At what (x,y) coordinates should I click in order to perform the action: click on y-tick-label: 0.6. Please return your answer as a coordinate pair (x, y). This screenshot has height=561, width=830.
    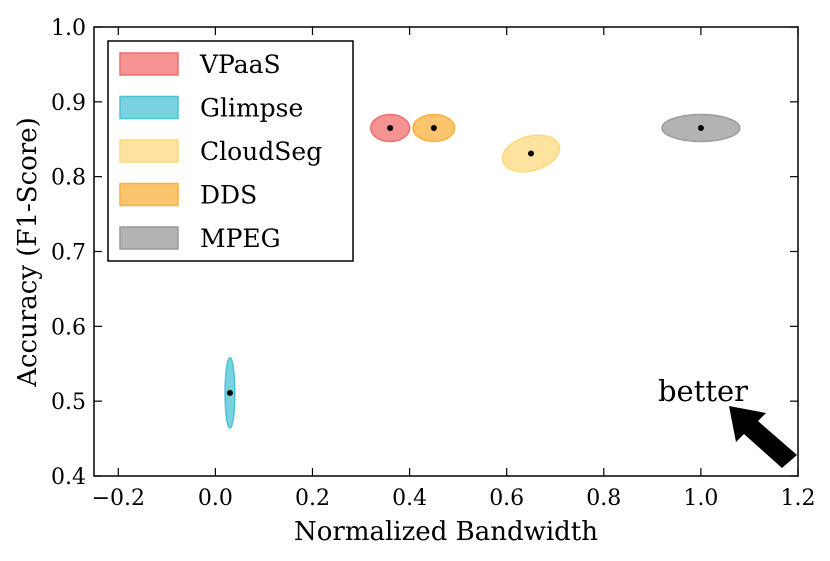
    Looking at the image, I should click on (68, 327).